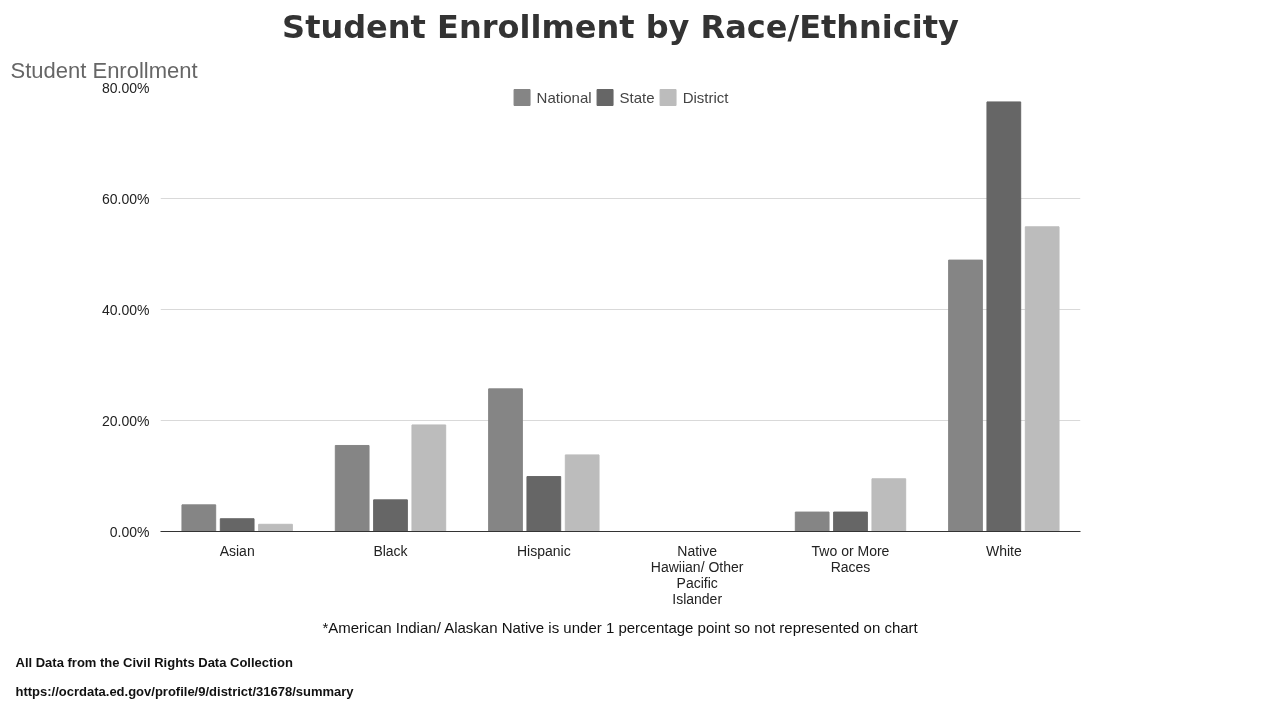 The height and width of the screenshot is (721, 1286). What do you see at coordinates (237, 550) in the screenshot?
I see `x-tick-label: Asian` at bounding box center [237, 550].